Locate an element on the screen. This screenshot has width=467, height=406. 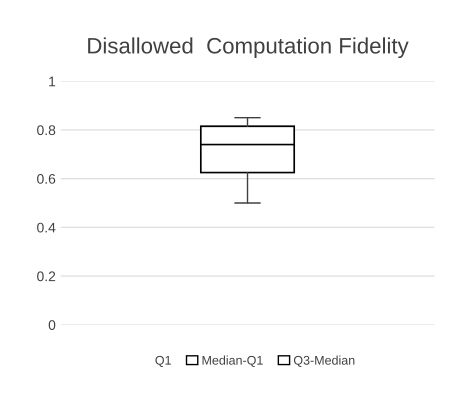
y-tick-label: 1 is located at coordinates (52, 81).